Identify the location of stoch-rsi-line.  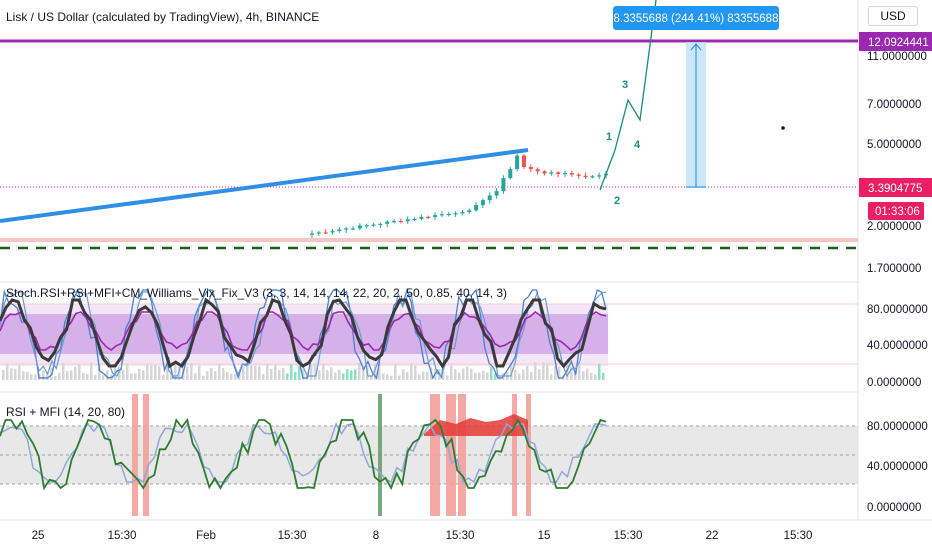
(303, 333).